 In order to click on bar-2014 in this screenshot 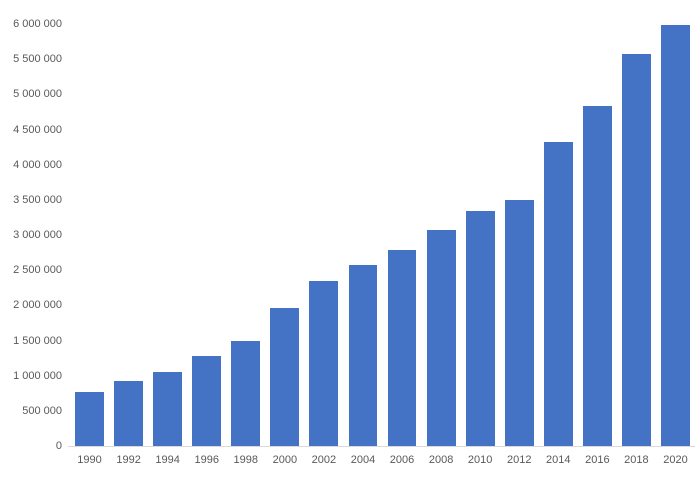, I will do `click(558, 294)`.